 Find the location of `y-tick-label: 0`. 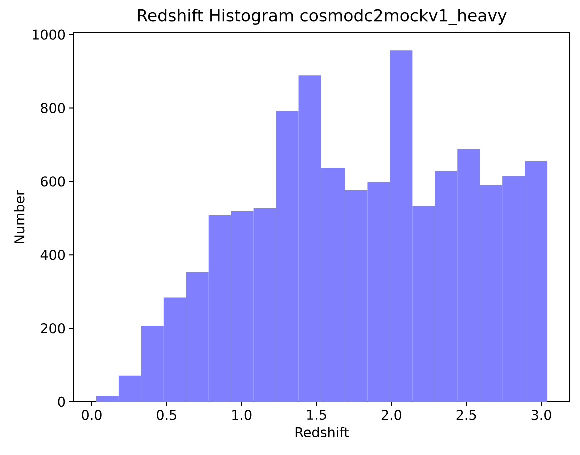

y-tick-label: 0 is located at coordinates (62, 402).